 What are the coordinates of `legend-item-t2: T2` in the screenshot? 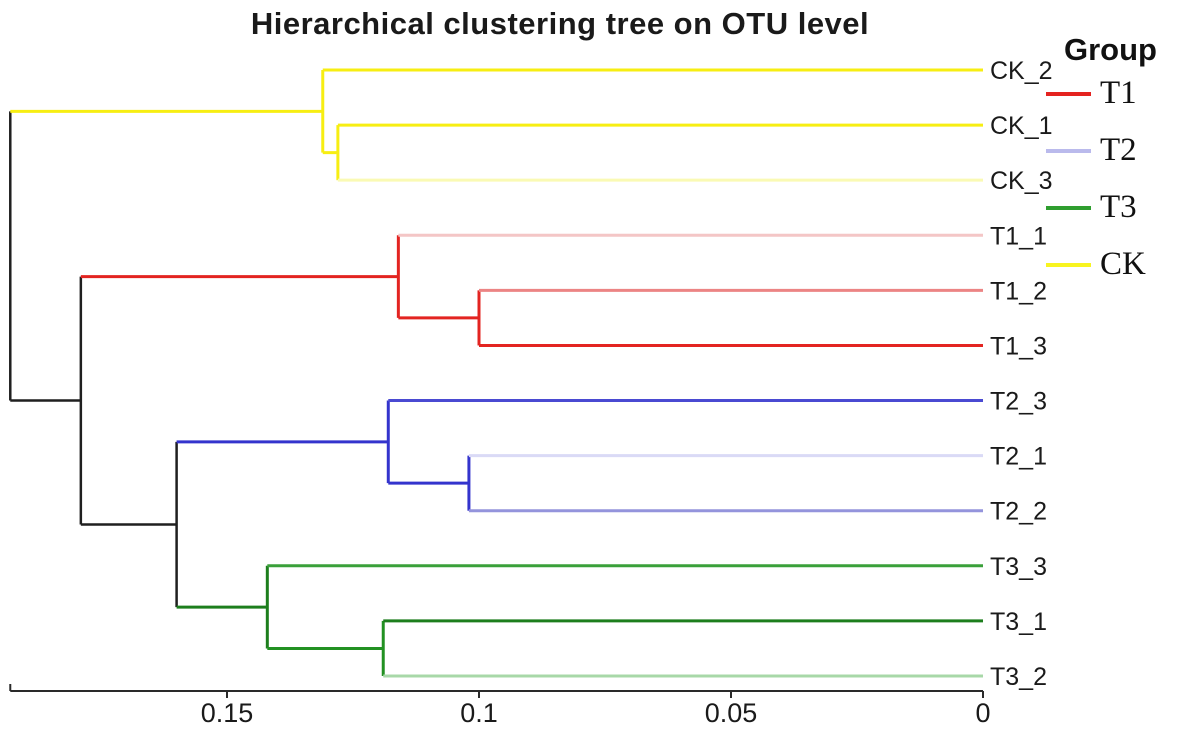 It's located at (1113, 150).